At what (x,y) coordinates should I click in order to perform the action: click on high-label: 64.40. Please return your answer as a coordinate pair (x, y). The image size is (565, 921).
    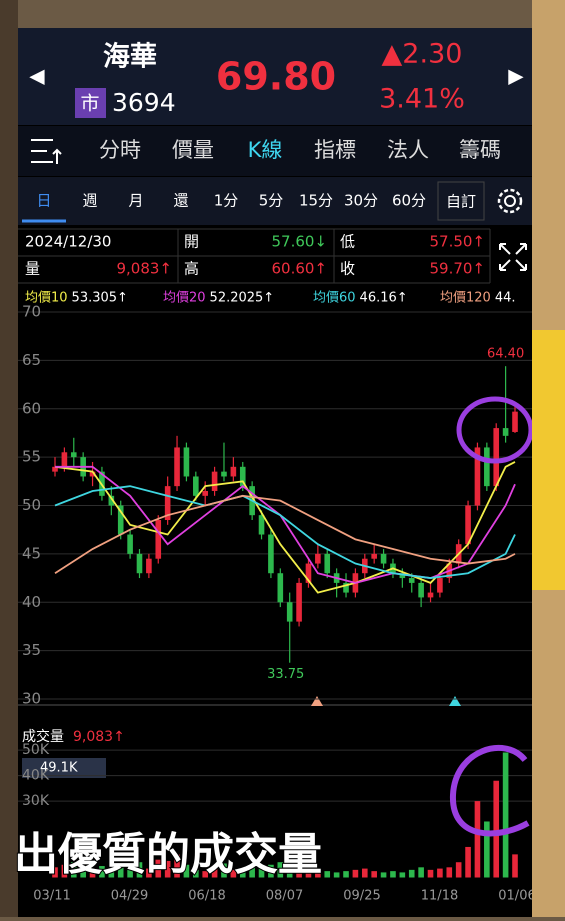
    Looking at the image, I should click on (505, 354).